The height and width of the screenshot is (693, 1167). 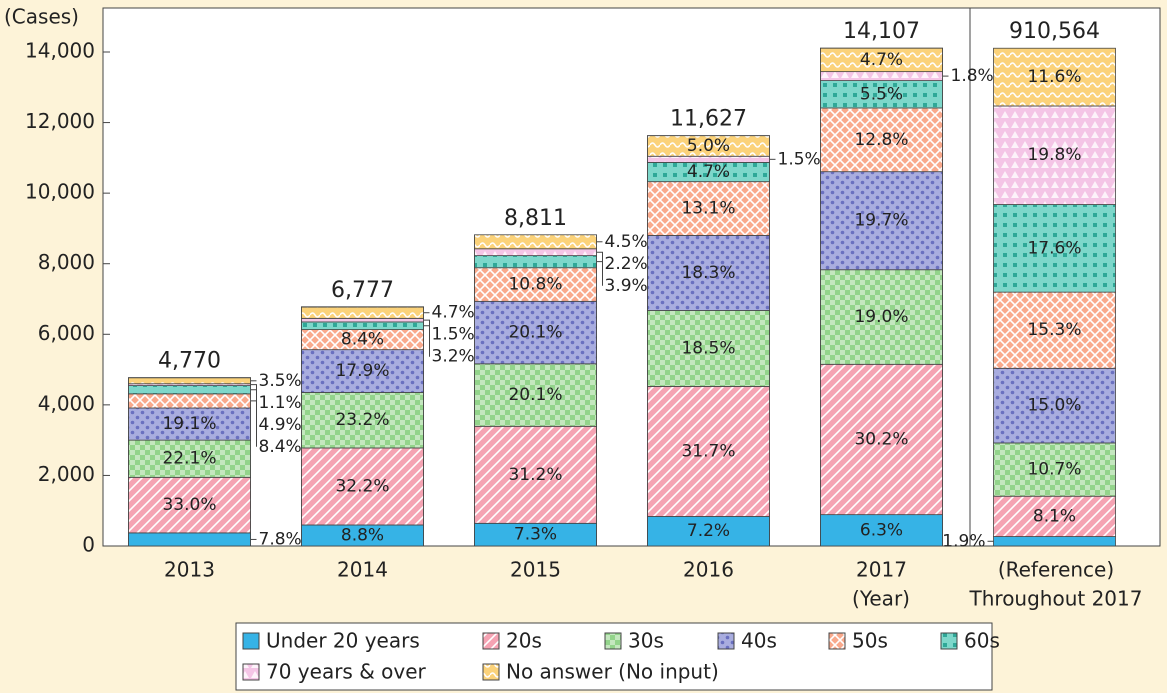 What do you see at coordinates (881, 599) in the screenshot?
I see `x-axis-label: (Year)` at bounding box center [881, 599].